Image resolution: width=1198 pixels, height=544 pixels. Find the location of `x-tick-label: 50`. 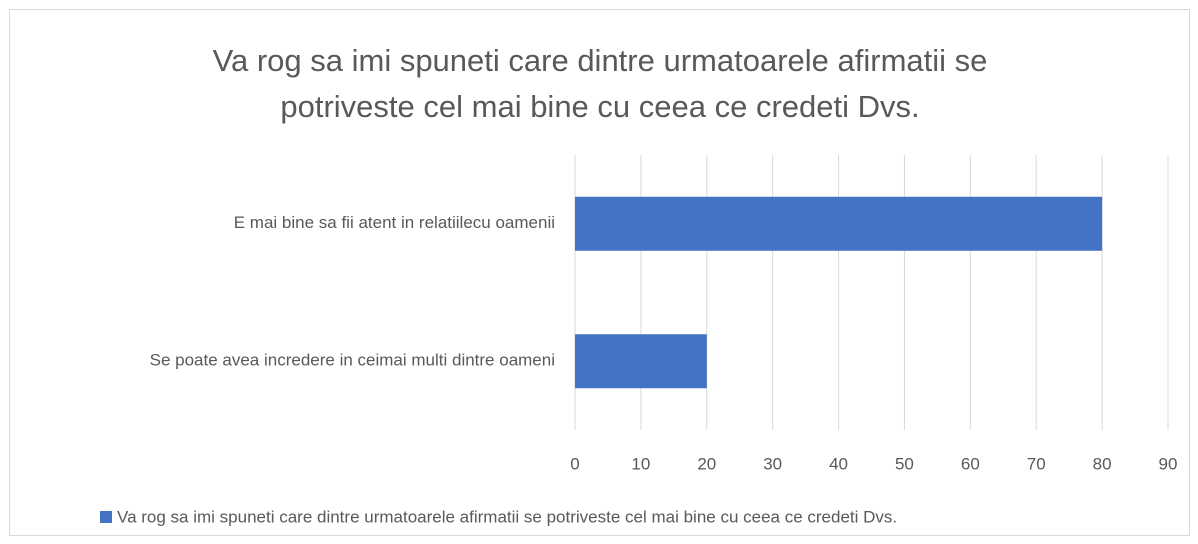

x-tick-label: 50 is located at coordinates (904, 463).